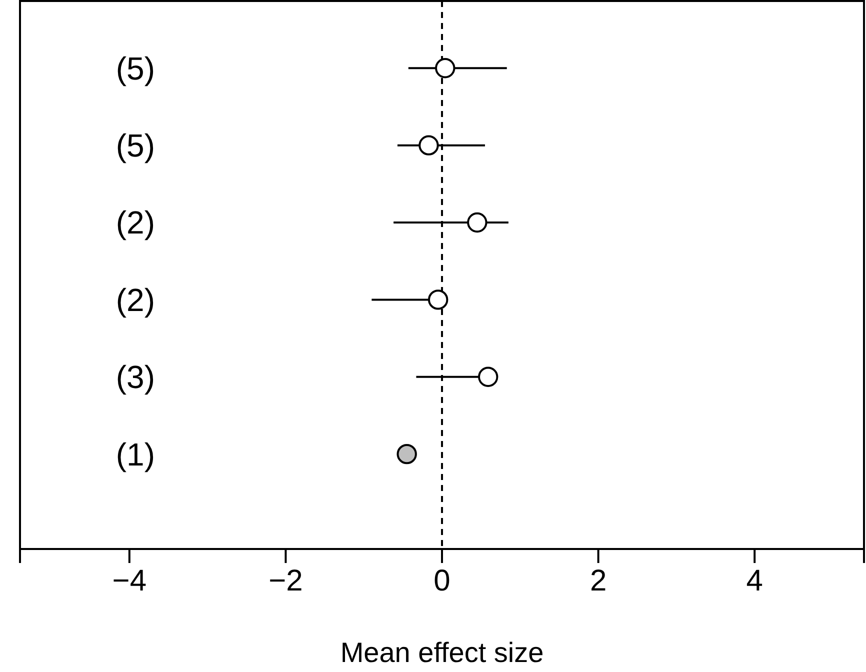 Image resolution: width=866 pixels, height=672 pixels. I want to click on x-axis-title: Mean effect size, so click(442, 652).